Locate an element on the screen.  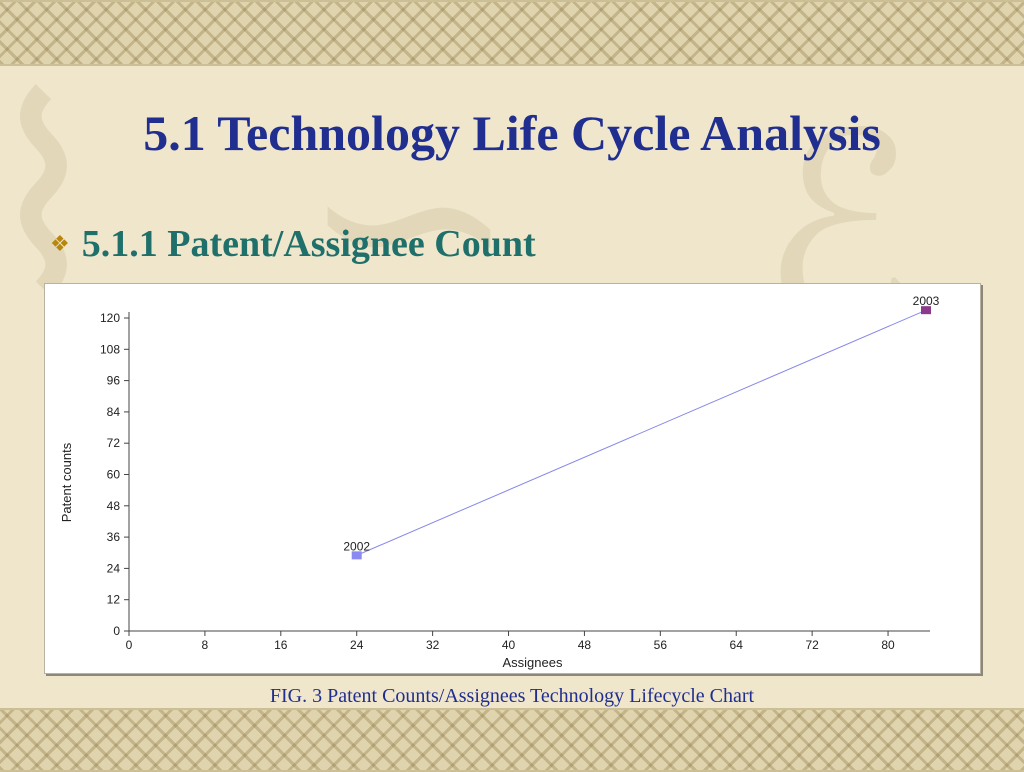
x-tick-label: 72 is located at coordinates (812, 645).